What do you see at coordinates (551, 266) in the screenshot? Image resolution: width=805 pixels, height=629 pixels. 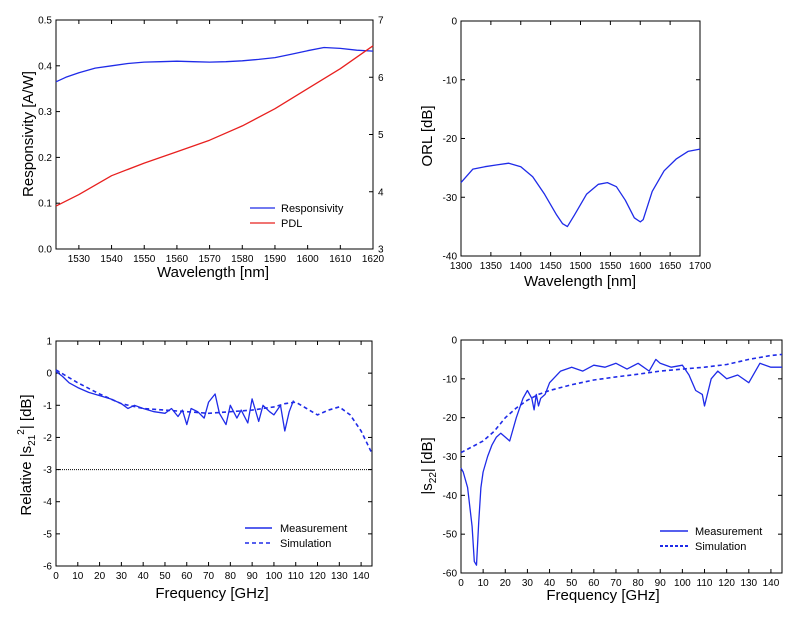 I see `x-tick-label: 1450` at bounding box center [551, 266].